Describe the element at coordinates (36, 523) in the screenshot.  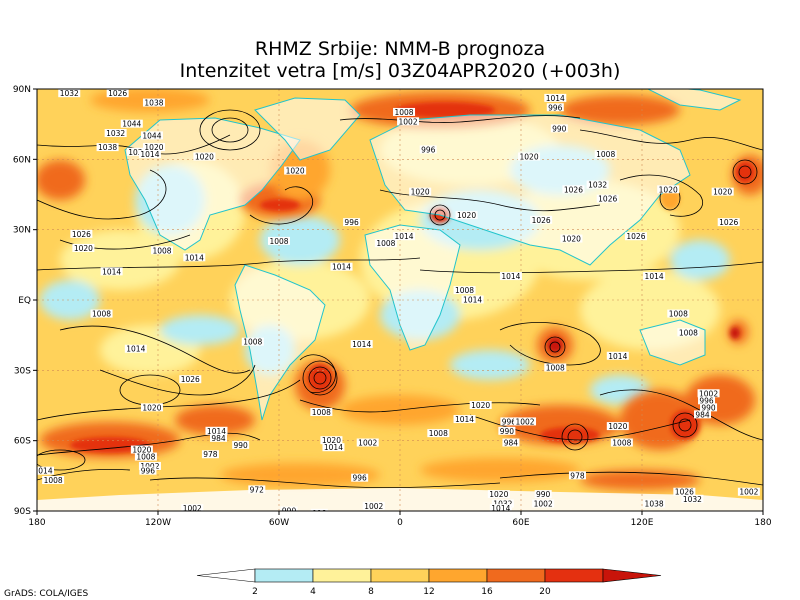
I see `lon-tick-label: 180` at that location.